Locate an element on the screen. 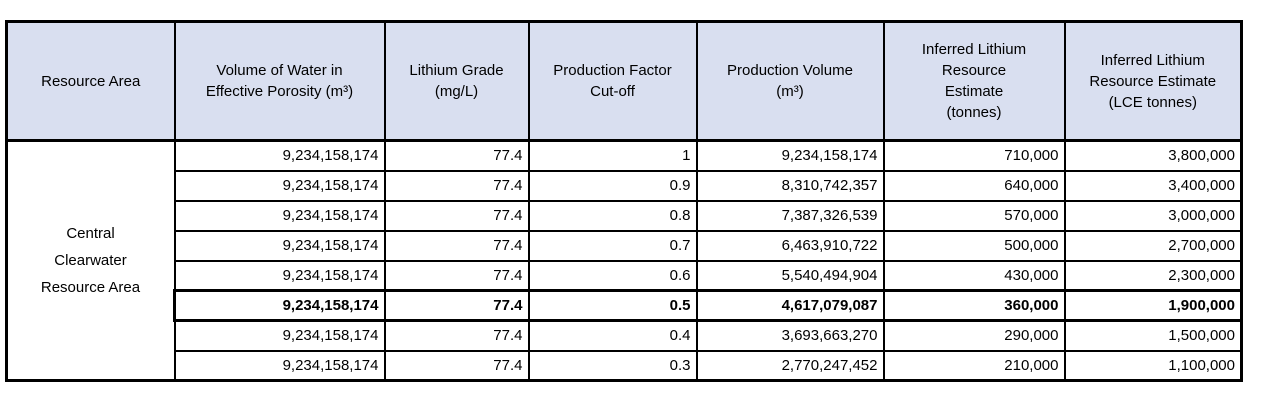  cell-resource-tonnes: 290,000 is located at coordinates (974, 335).